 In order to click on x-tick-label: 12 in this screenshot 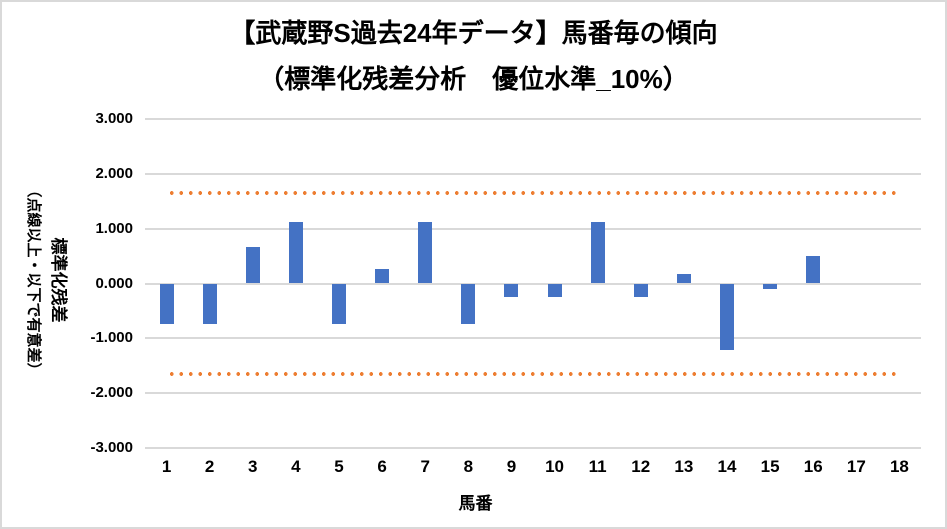, I will do `click(641, 466)`.